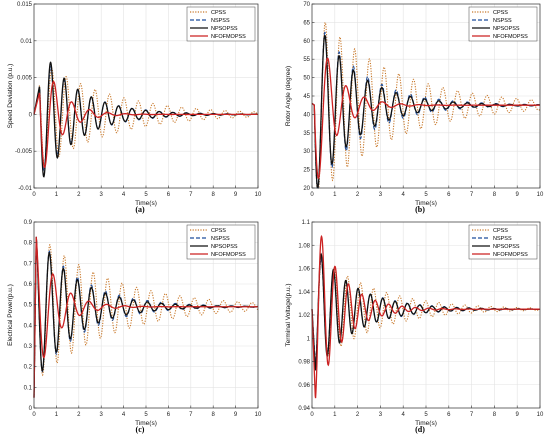 This screenshot has width=550, height=439. What do you see at coordinates (28, 244) in the screenshot?
I see `y-tick-label: 0.8` at bounding box center [28, 244].